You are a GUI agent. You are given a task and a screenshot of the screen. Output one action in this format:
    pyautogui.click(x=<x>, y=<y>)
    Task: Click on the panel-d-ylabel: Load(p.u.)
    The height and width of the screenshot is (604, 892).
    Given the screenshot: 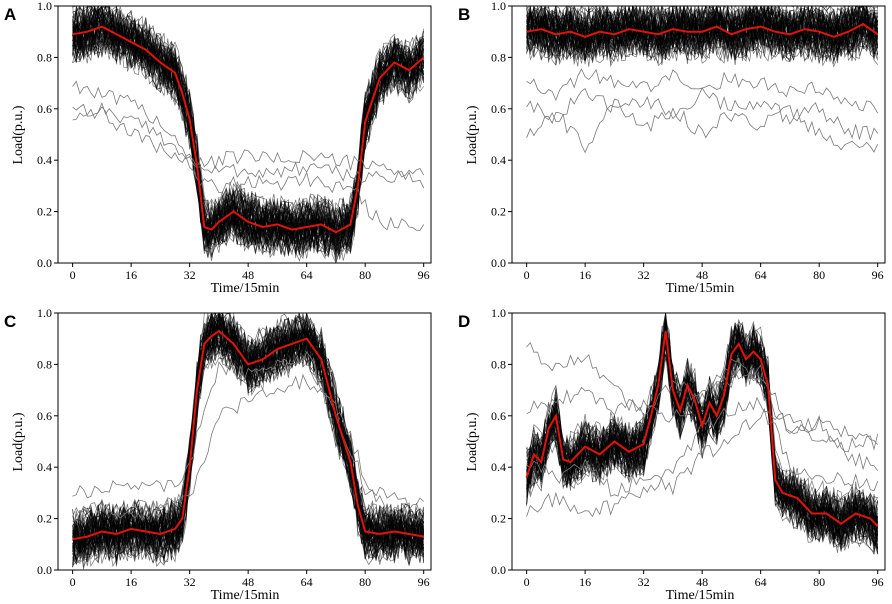 What is the action you would take?
    pyautogui.click(x=472, y=441)
    